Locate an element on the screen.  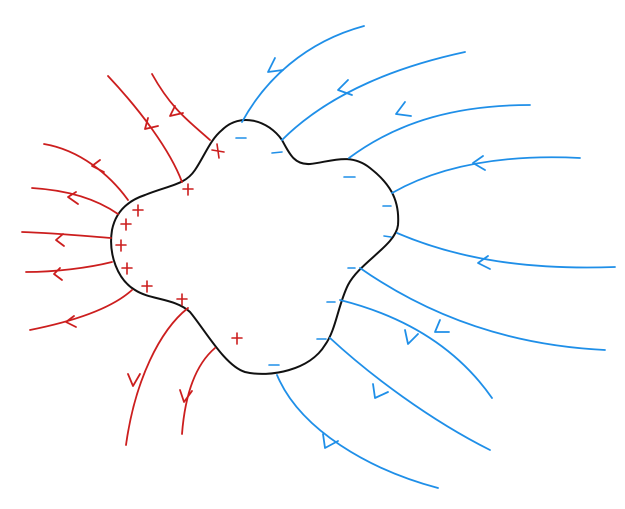
positive-arrowheads is located at coordinates (123, 254).